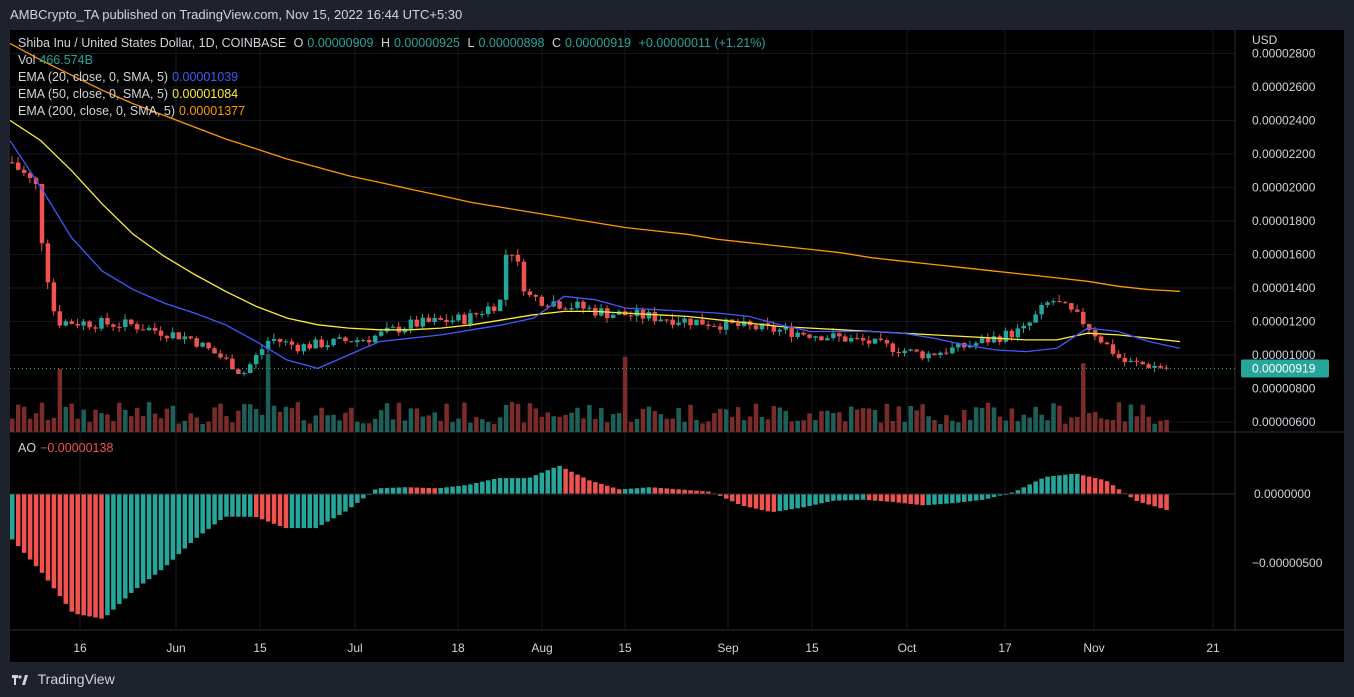 This screenshot has height=697, width=1354. I want to click on footer-brand: TradingView, so click(76, 679).